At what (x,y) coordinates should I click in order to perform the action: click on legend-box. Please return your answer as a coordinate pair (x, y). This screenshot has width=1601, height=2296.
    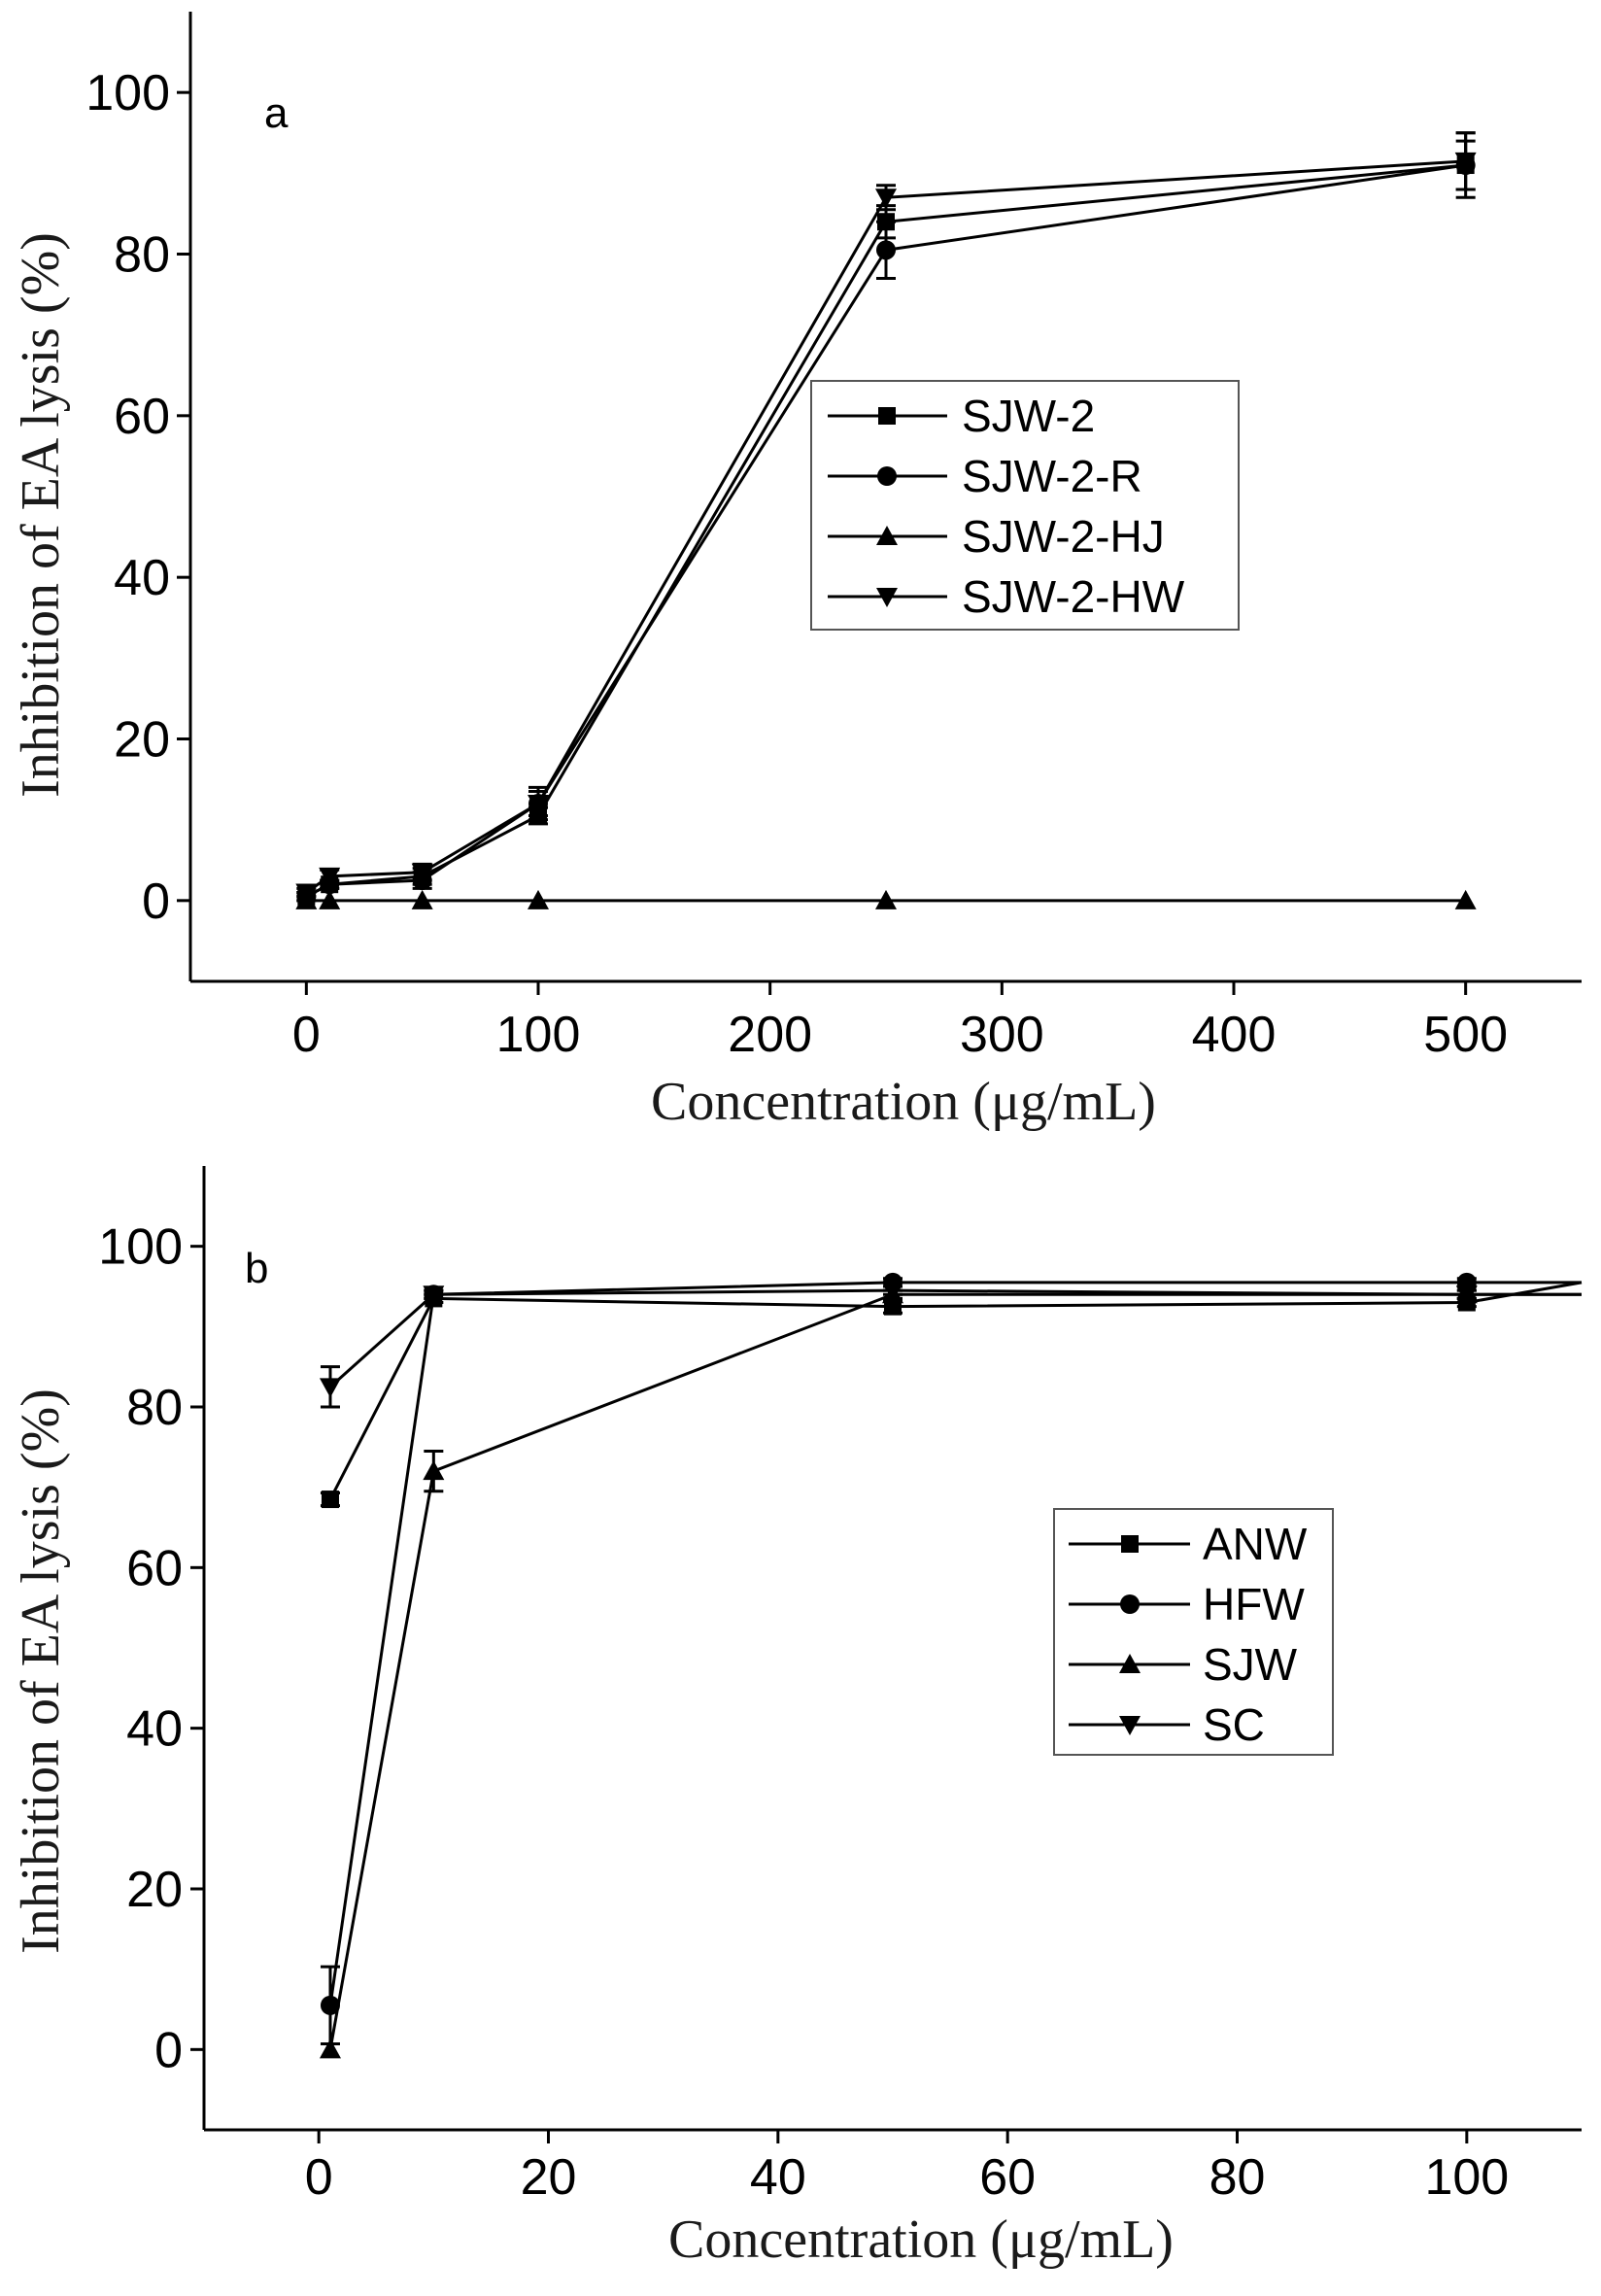
    Looking at the image, I should click on (1193, 1632).